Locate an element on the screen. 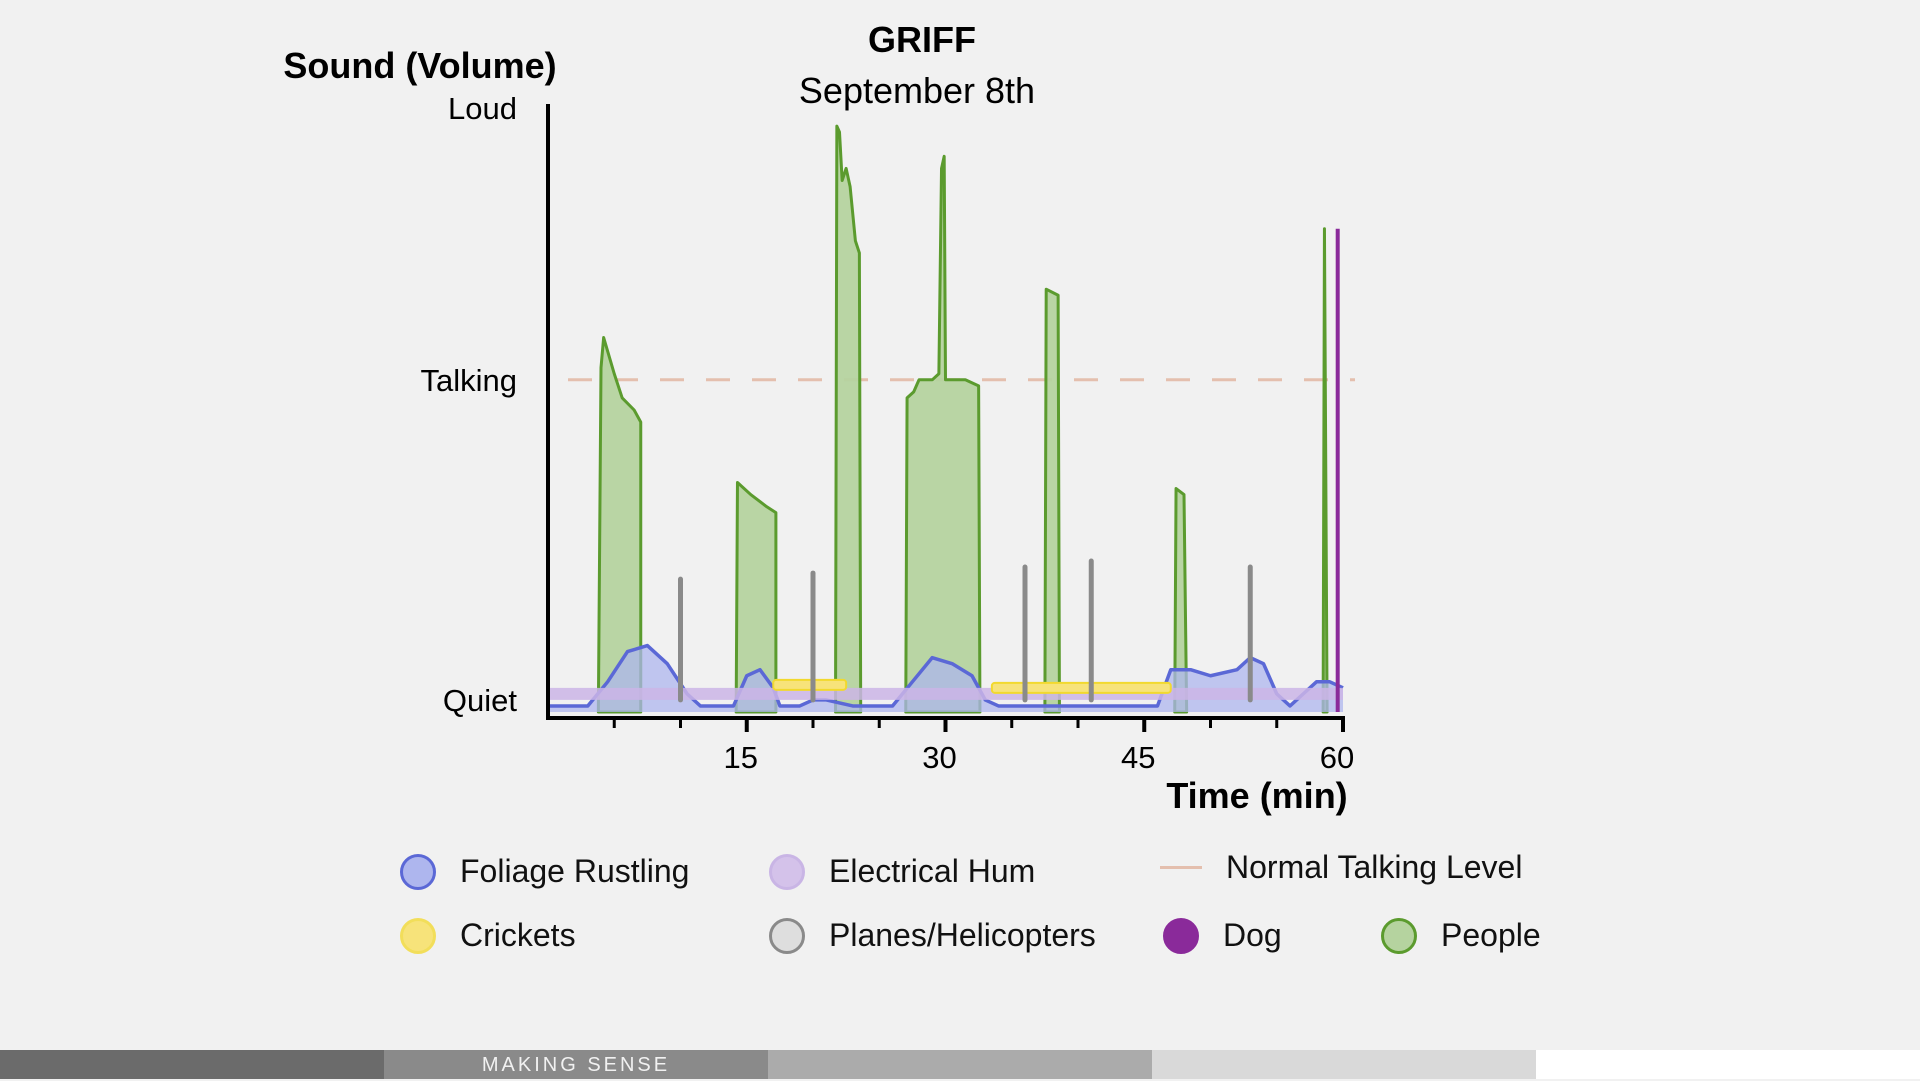 Image resolution: width=1920 pixels, height=1081 pixels. x-tick-label: 30 is located at coordinates (939, 757).